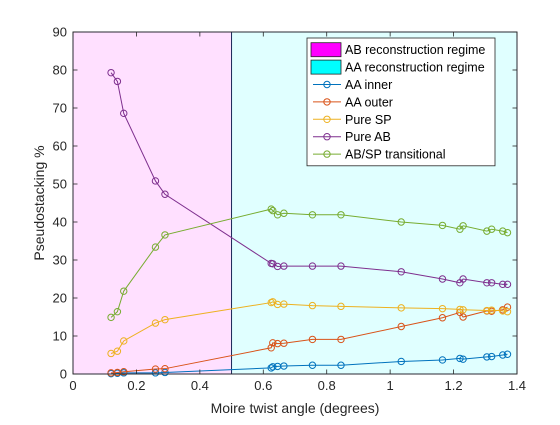  What do you see at coordinates (63, 374) in the screenshot?
I see `y-tick-label: 0` at bounding box center [63, 374].